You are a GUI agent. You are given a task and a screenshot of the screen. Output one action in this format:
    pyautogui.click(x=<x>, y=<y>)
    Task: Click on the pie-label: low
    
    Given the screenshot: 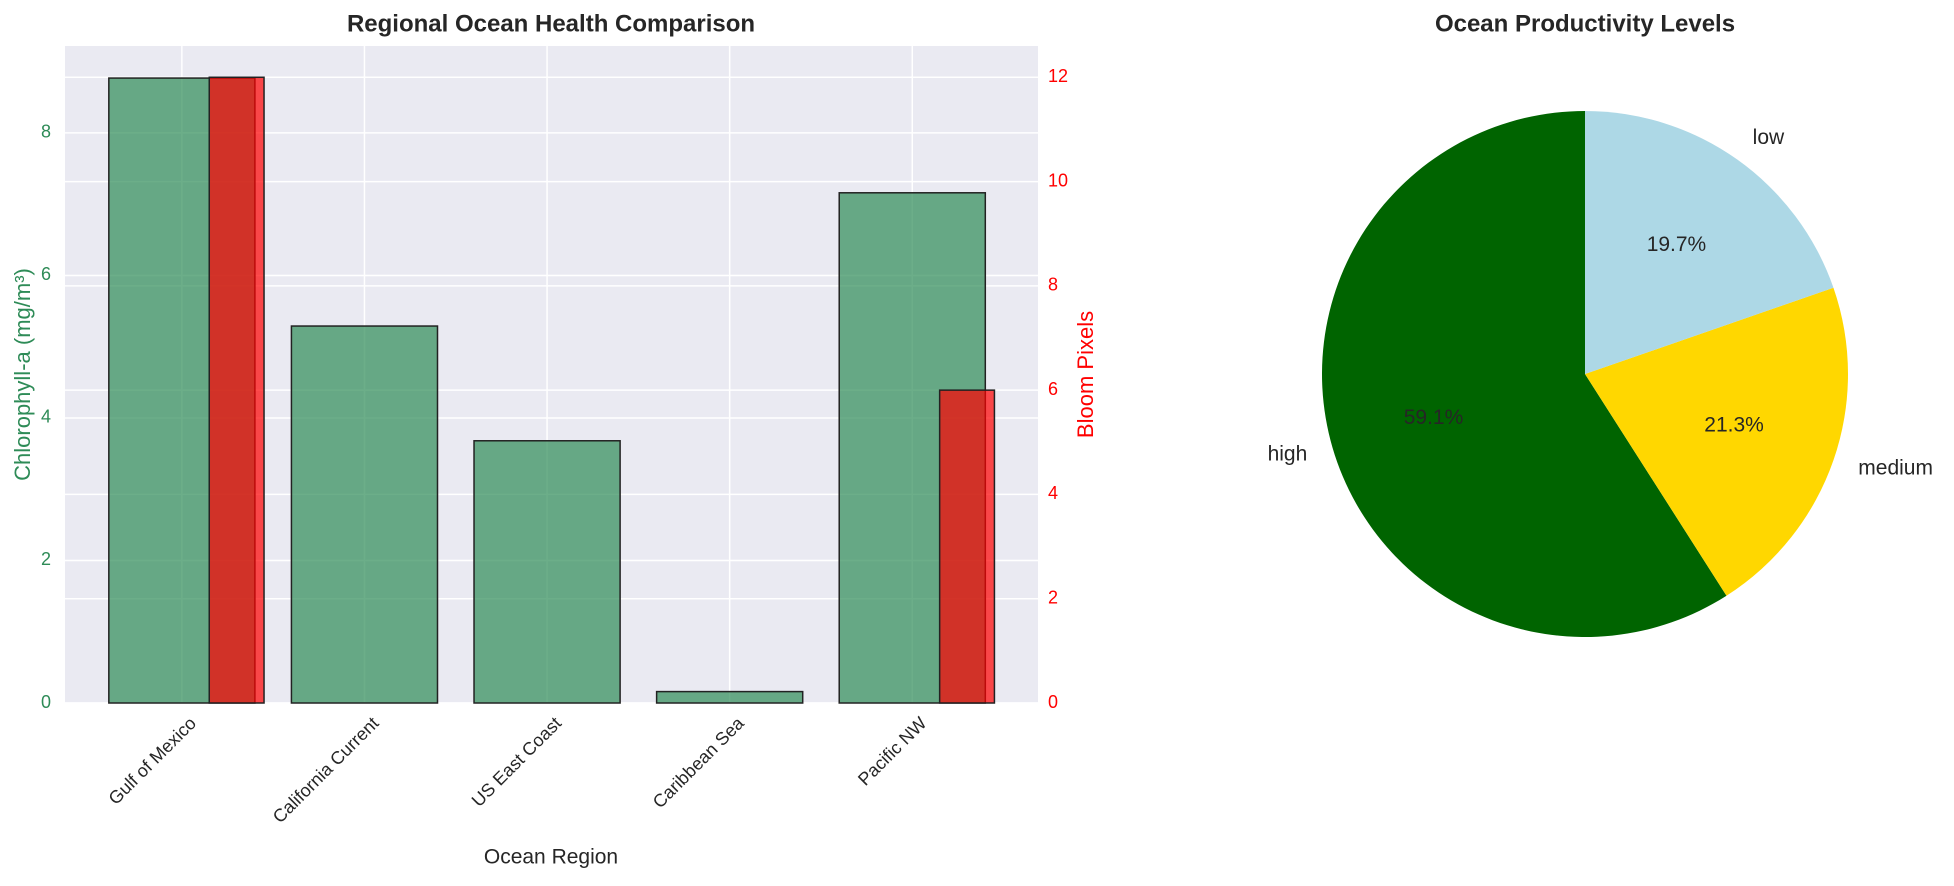 What is the action you would take?
    pyautogui.click(x=1769, y=137)
    